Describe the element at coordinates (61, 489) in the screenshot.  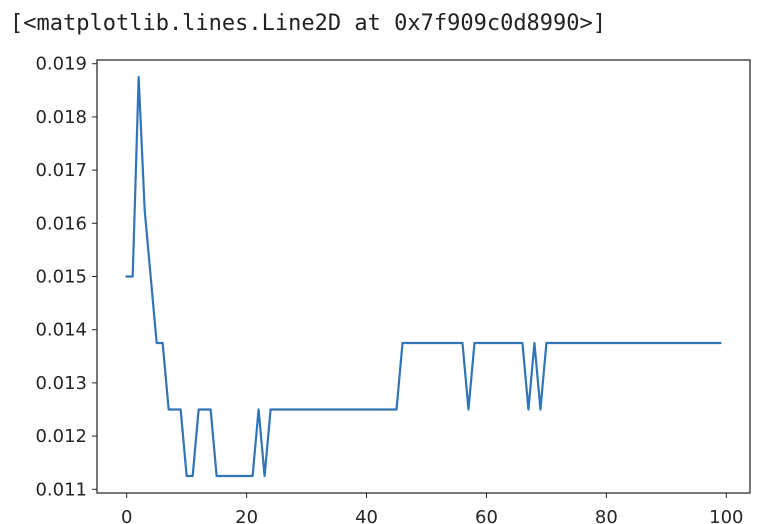
I see `y-tick-label: 0.011` at that location.